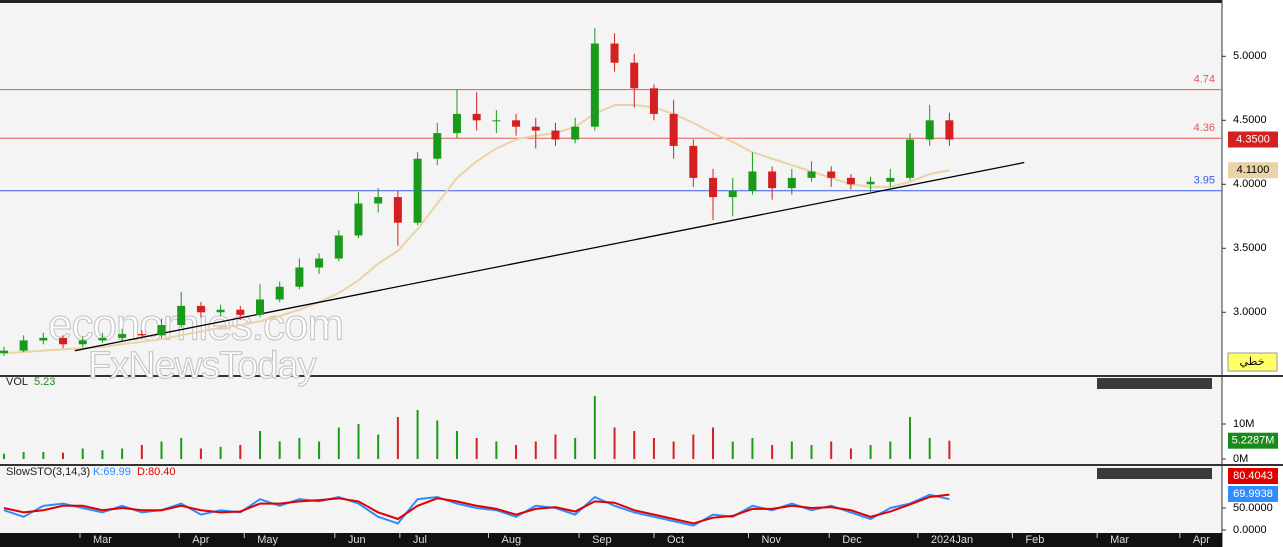  Describe the element at coordinates (1250, 248) in the screenshot. I see `y-tick-label: 3.5000` at that location.